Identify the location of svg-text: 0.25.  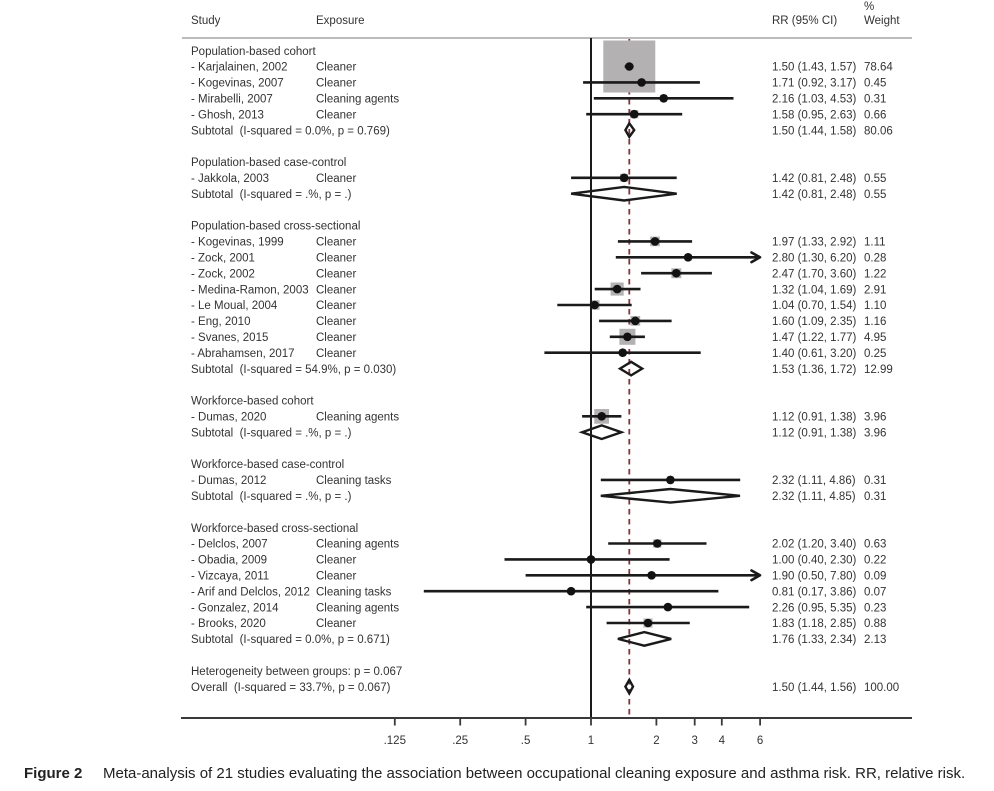
(875, 354).